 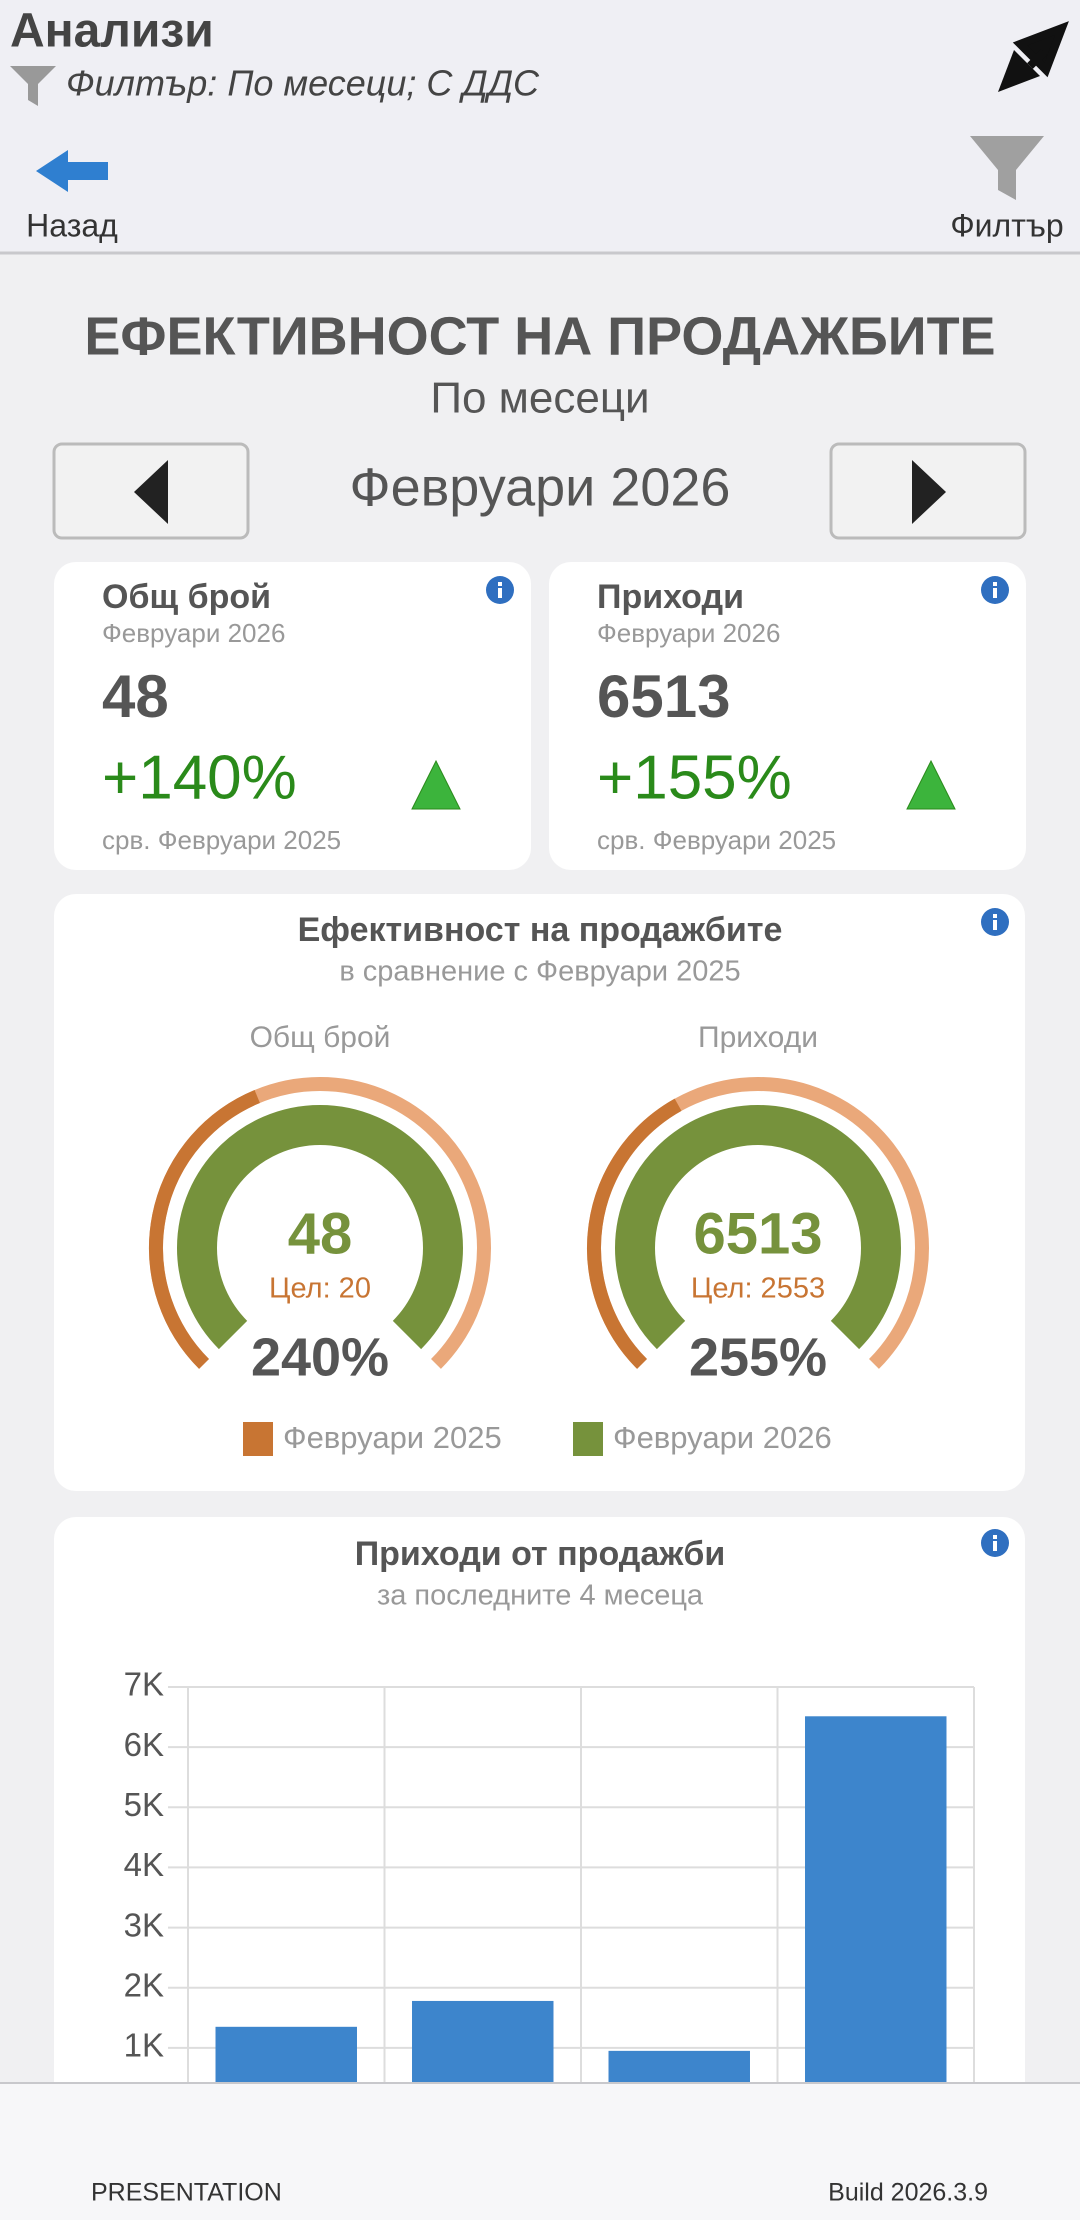 What do you see at coordinates (392, 1437) in the screenshot?
I see `legend-label: Февруари 2025` at bounding box center [392, 1437].